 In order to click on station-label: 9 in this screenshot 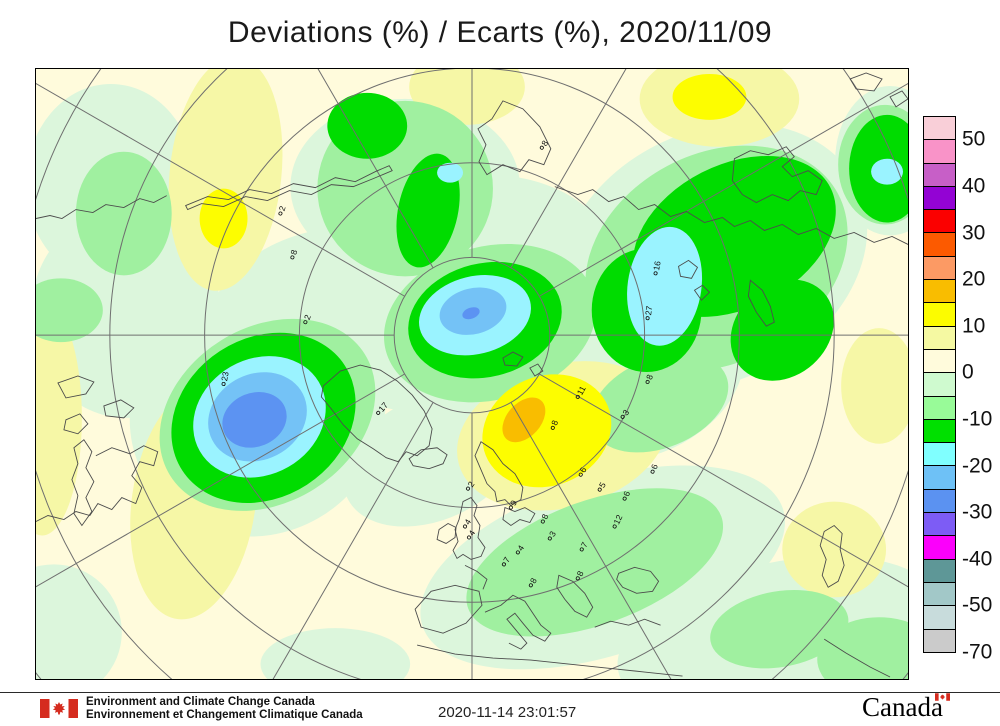, I will do `click(513, 504)`.